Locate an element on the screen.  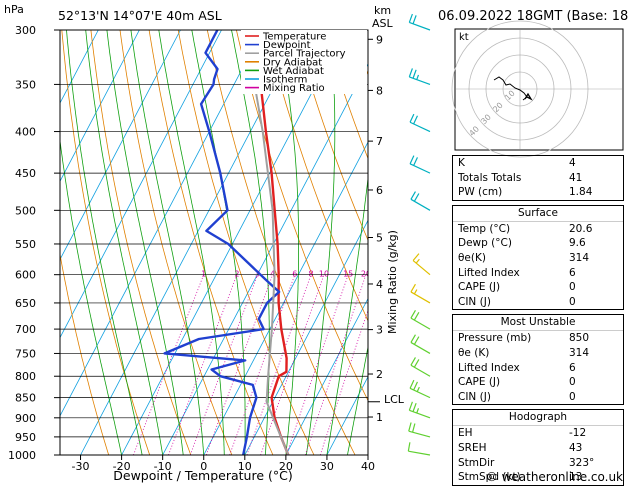
surface-value: 314 is located at coordinates (594, 258).